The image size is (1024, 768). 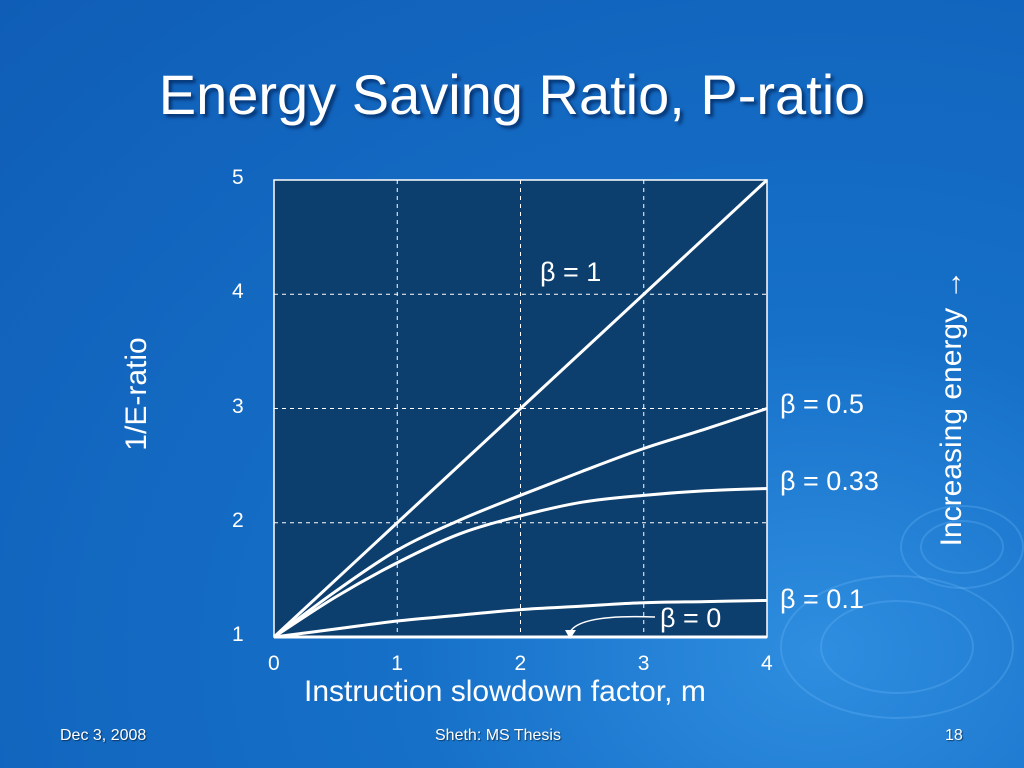 What do you see at coordinates (238, 520) in the screenshot?
I see `y-tick-label: 2` at bounding box center [238, 520].